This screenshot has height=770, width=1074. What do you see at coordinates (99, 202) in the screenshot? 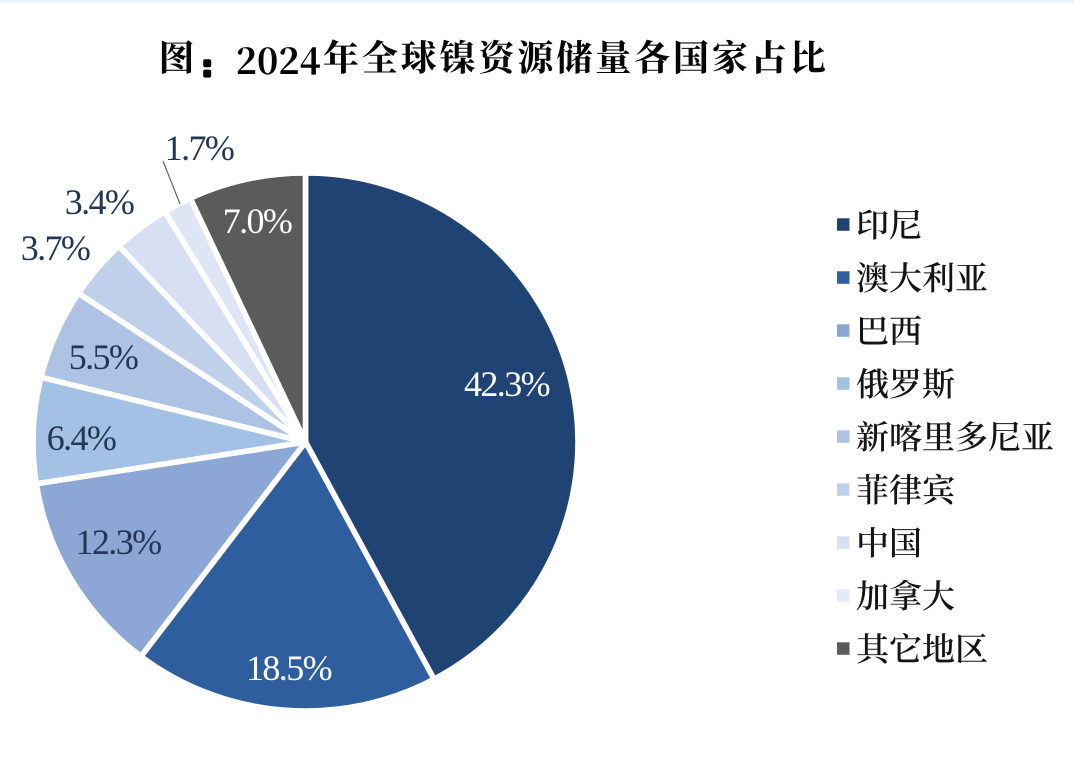
I see `svg-text: 3.4%` at bounding box center [99, 202].